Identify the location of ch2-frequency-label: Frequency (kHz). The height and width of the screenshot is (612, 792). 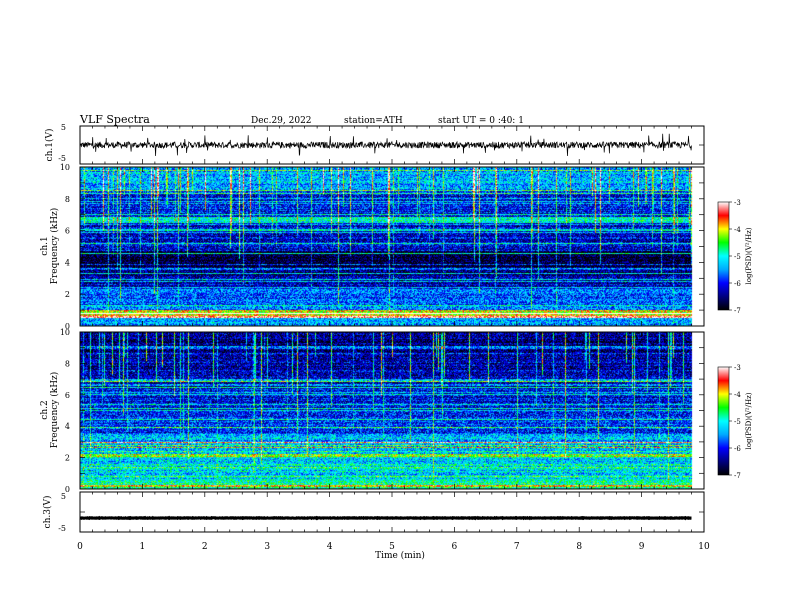
(54, 410).